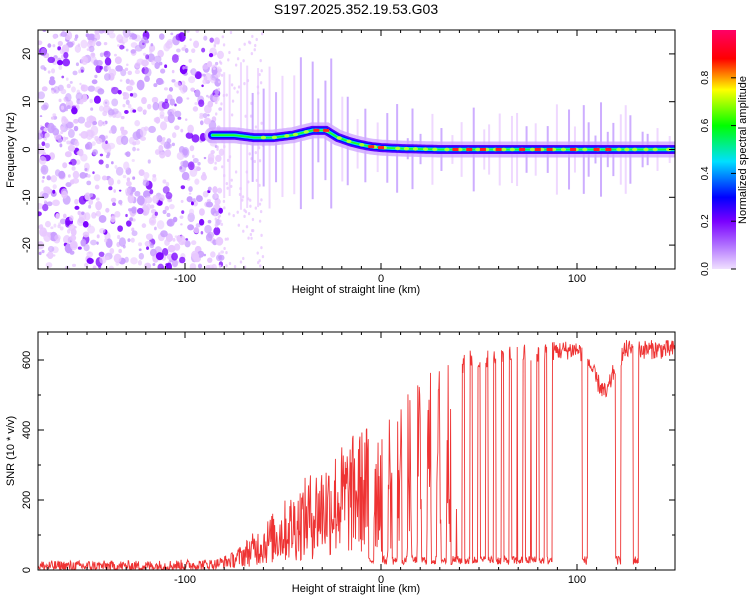  Describe the element at coordinates (356, 290) in the screenshot. I see `spectrogram-x-label: Height of straight line (km)` at that location.